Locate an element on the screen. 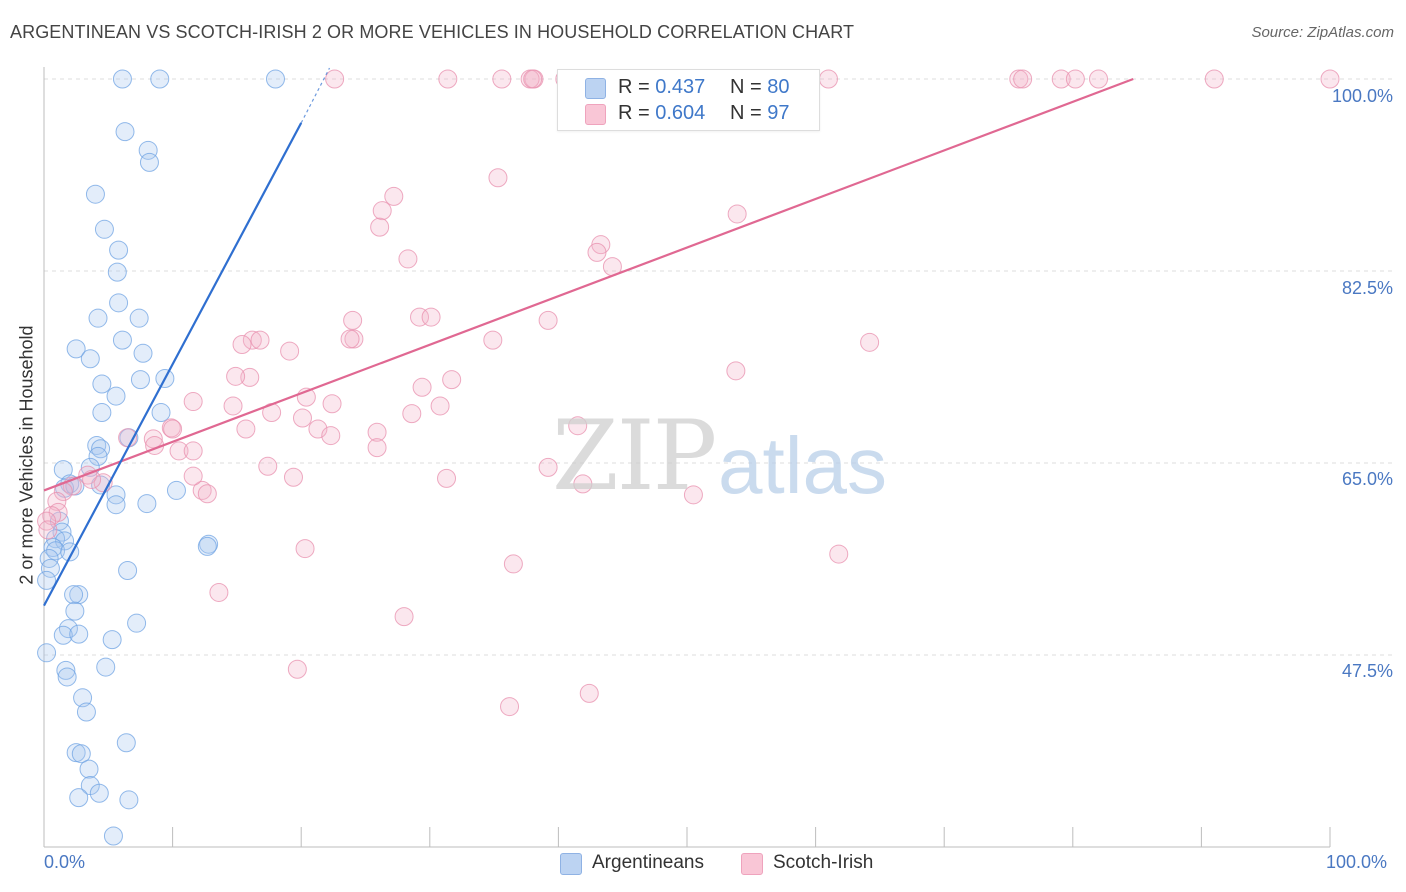 Image resolution: width=1406 pixels, height=892 pixels. legend-label: Scotch-Irish is located at coordinates (823, 862).